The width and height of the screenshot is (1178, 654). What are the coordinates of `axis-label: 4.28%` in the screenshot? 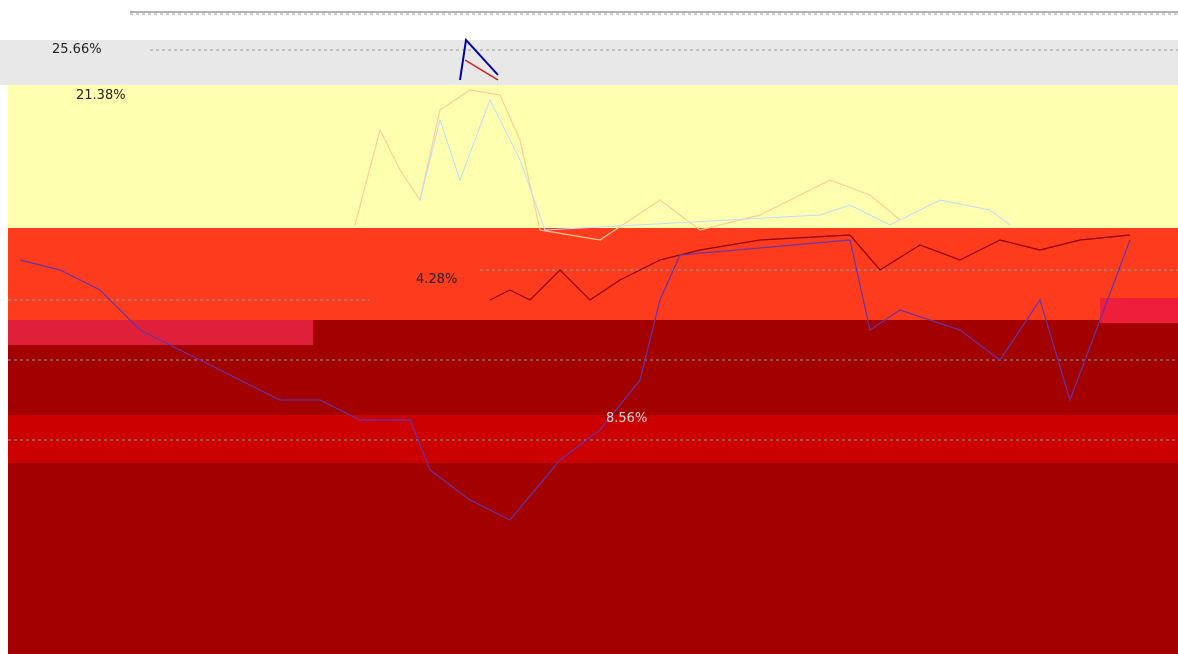 It's located at (437, 279).